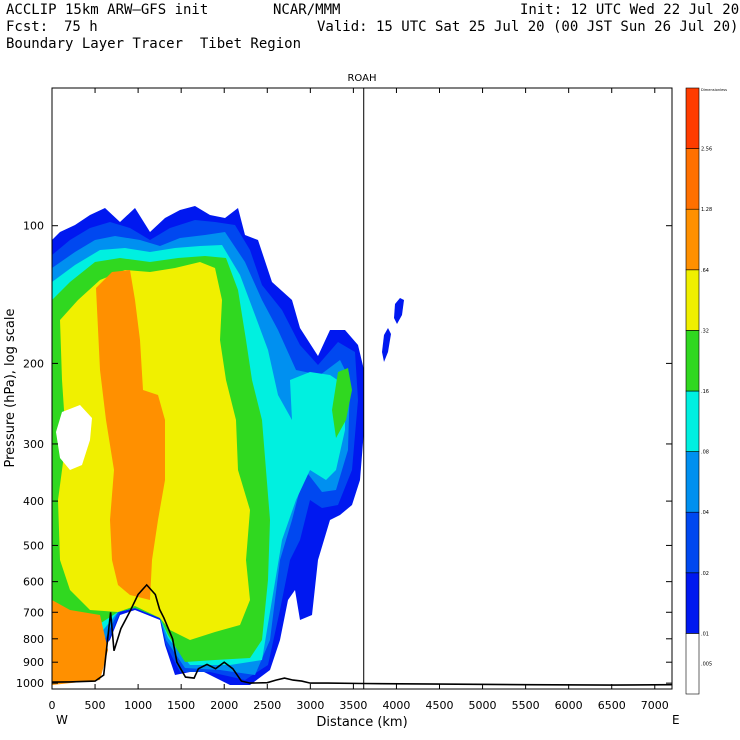  What do you see at coordinates (440, 705) in the screenshot?
I see `x-tick-label: 4500` at bounding box center [440, 705].